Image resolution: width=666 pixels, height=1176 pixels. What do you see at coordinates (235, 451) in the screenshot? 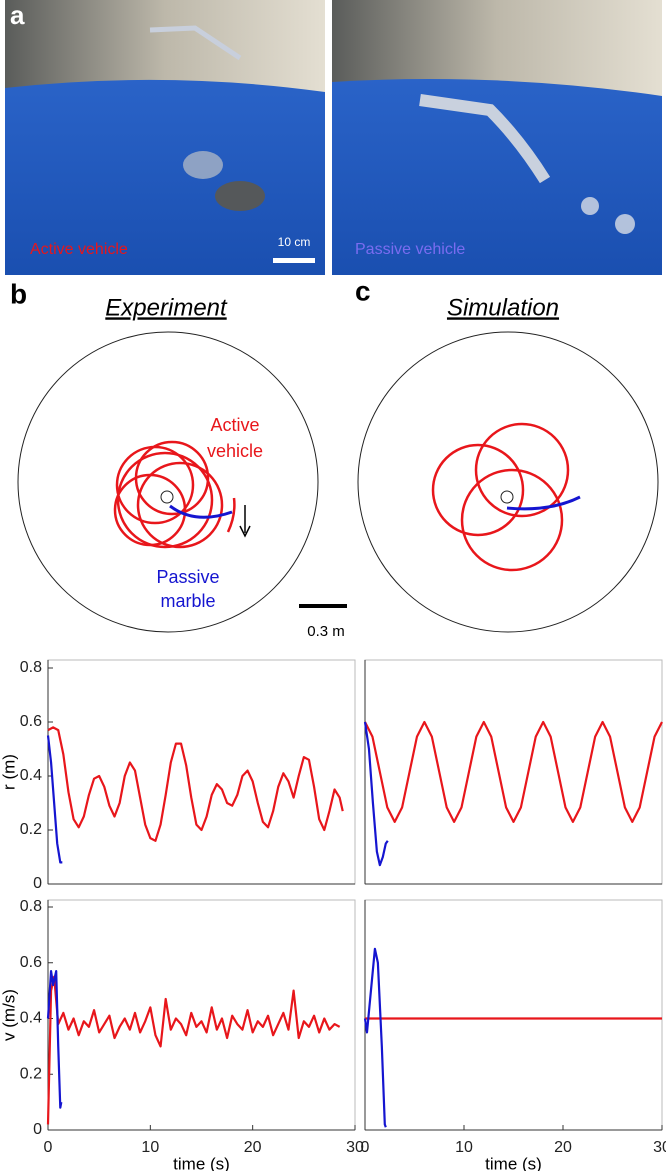
I see `annotation: vehicle` at bounding box center [235, 451].